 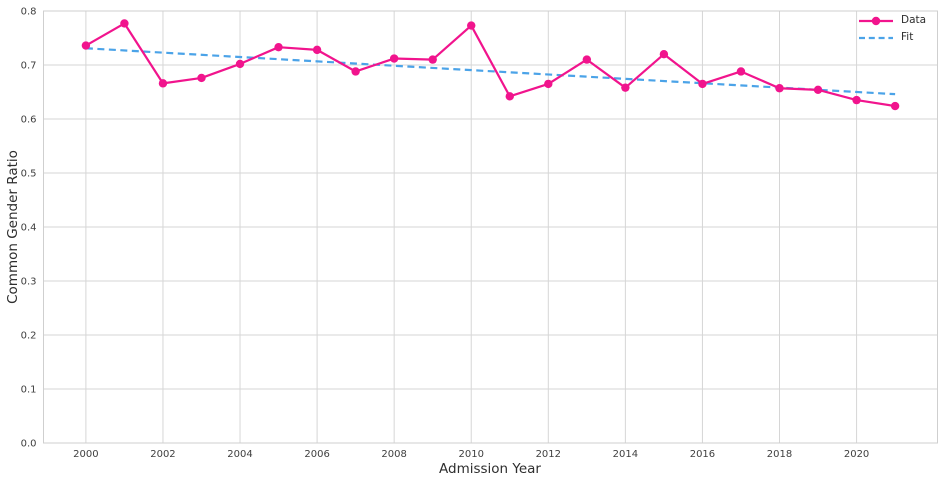 I want to click on legend-label-fit: Fit, so click(x=907, y=37).